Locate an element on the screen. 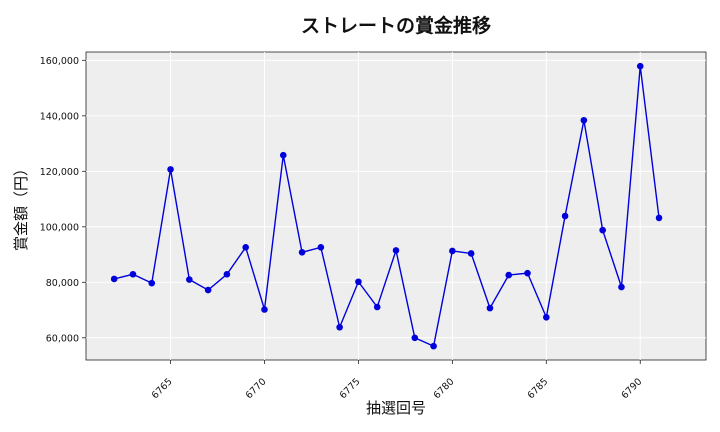  x-axis-label: 抽選回号 is located at coordinates (396, 408).